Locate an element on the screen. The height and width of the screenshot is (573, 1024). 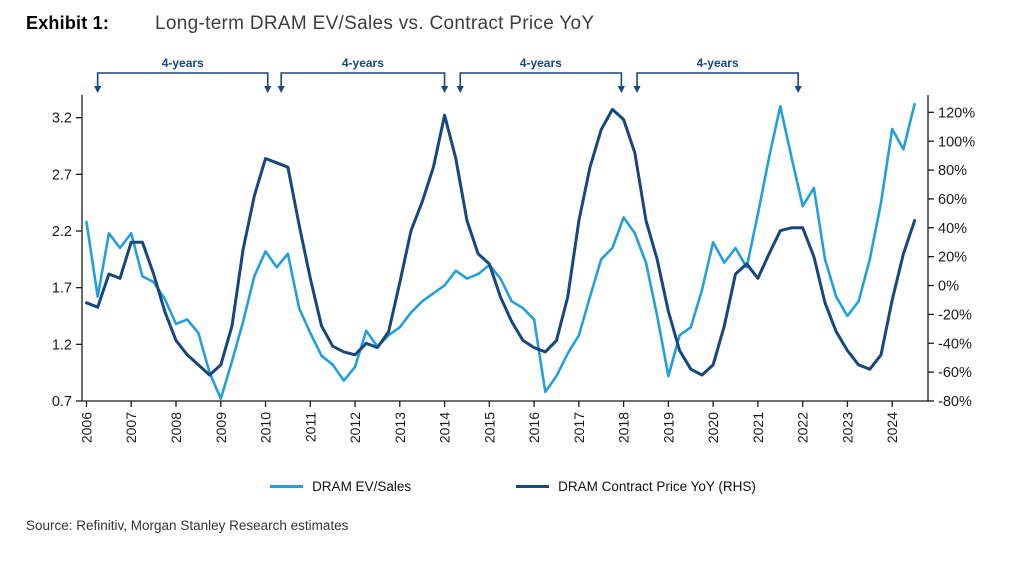
x-axis-label: 2016 is located at coordinates (534, 427).